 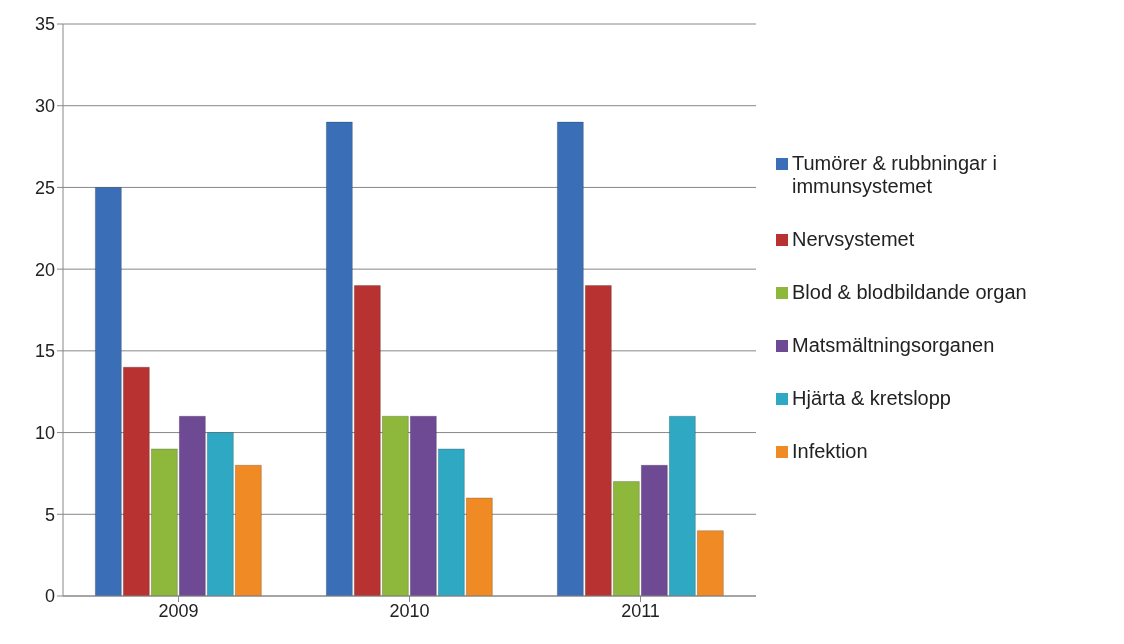 I want to click on legend-label: Nervsystemet, so click(x=853, y=239).